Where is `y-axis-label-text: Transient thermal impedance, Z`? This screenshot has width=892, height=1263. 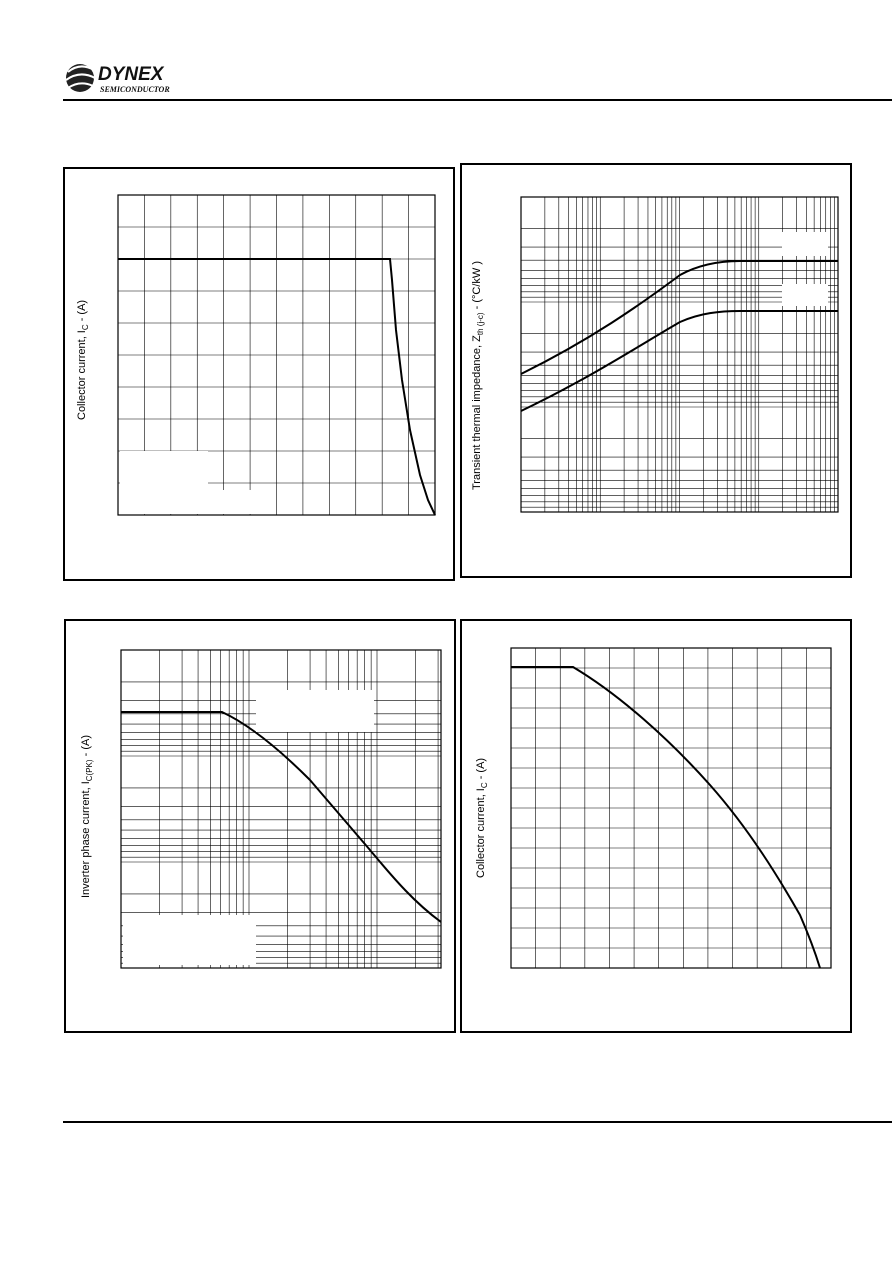
y-axis-label-text: Transient thermal impedance, Z is located at coordinates (477, 412).